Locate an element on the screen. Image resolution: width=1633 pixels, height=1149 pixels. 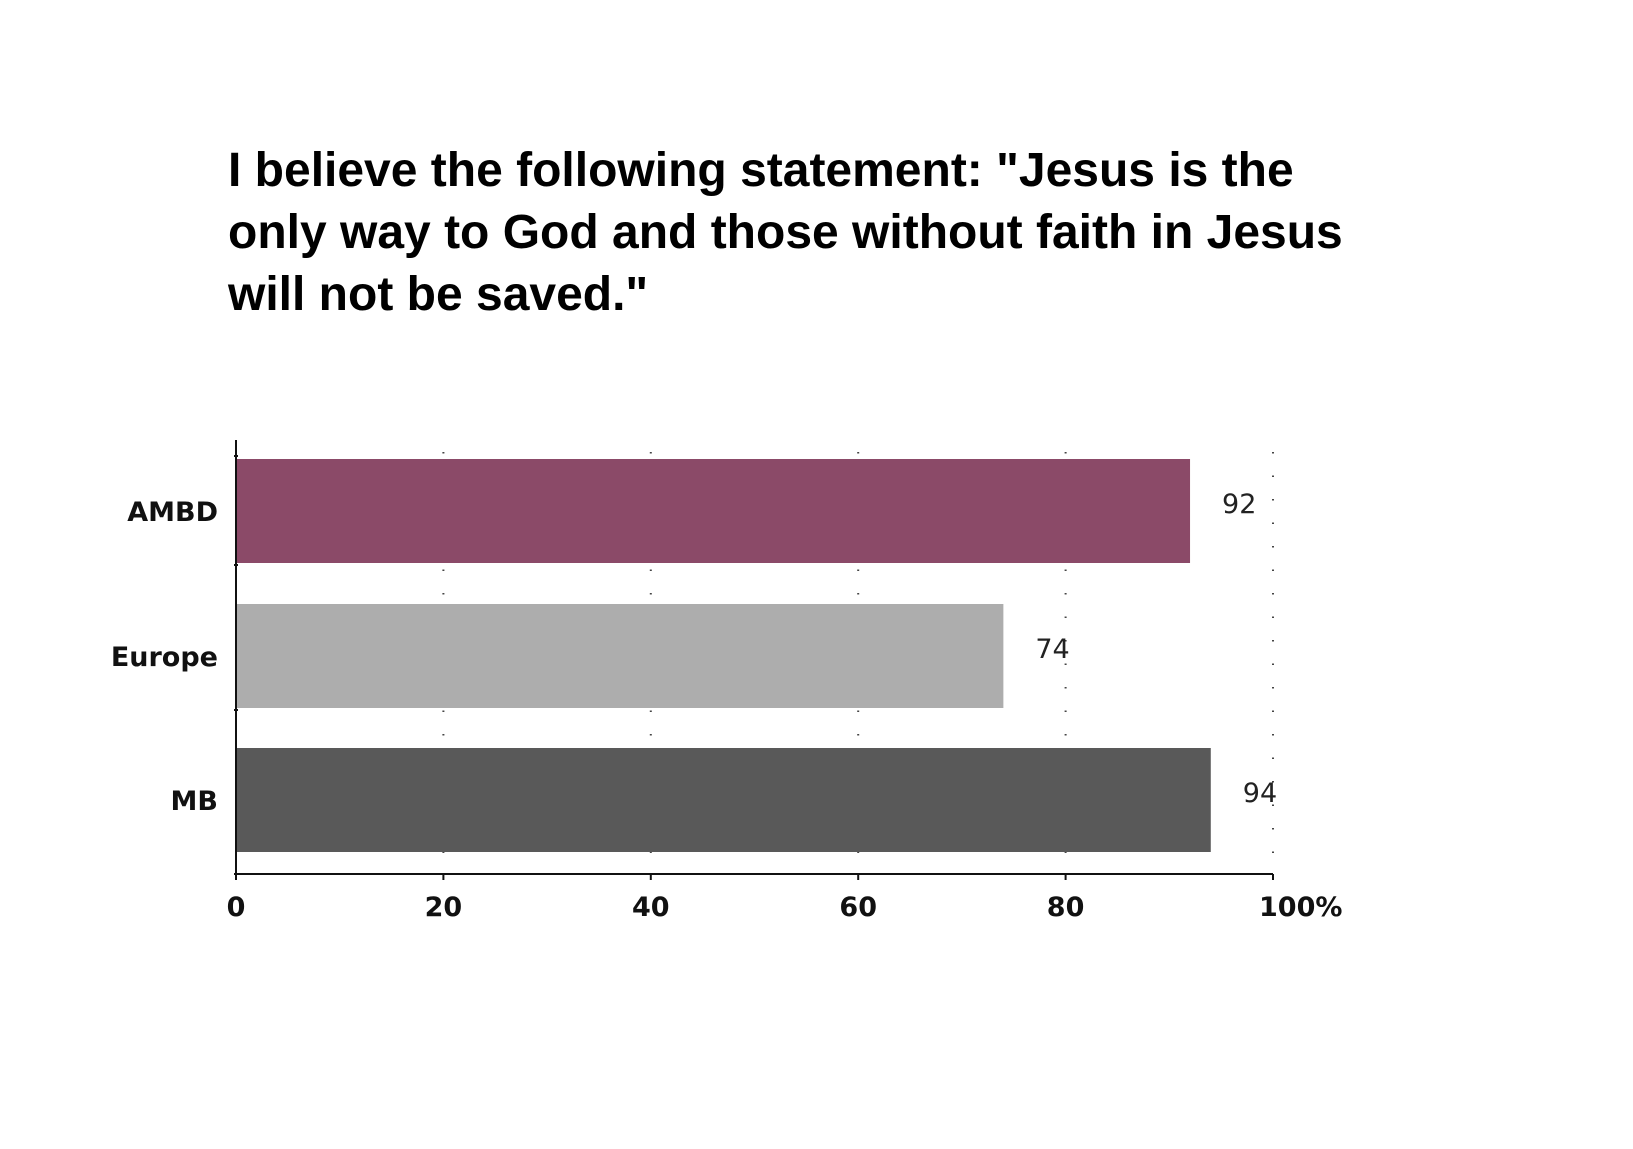
bar-mb is located at coordinates (723, 800).